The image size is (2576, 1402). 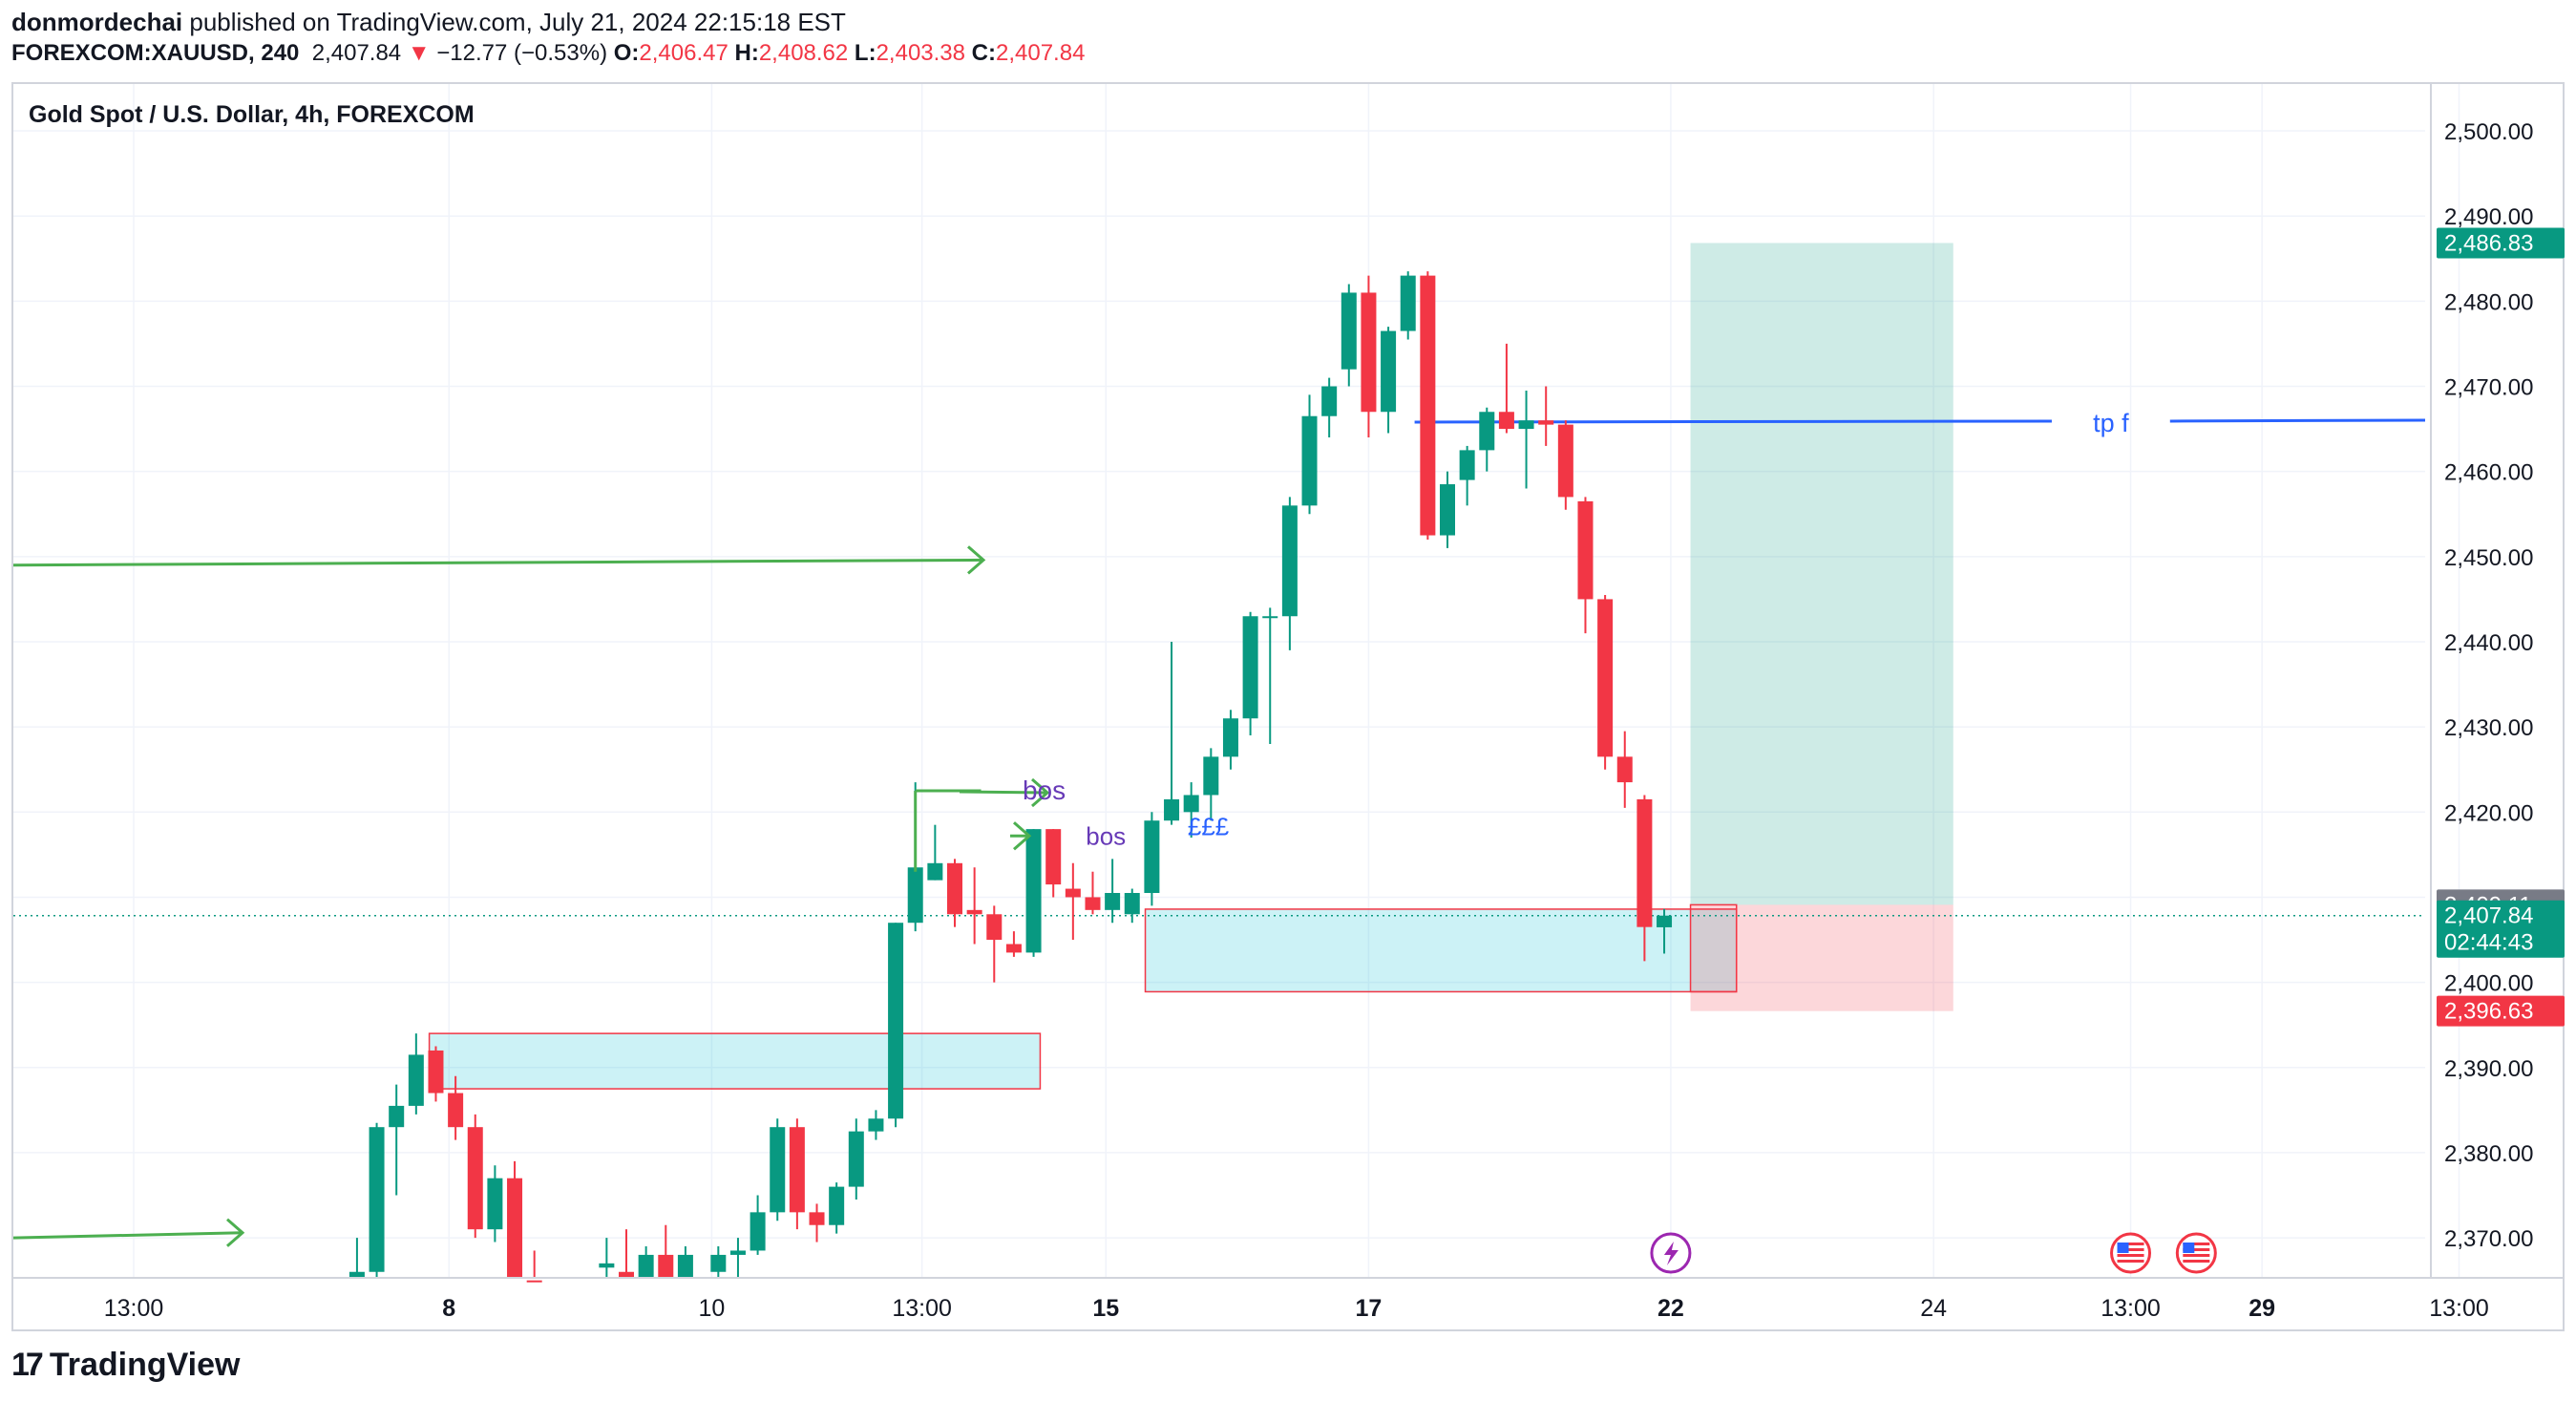 I want to click on lightning-glyph, so click(x=1671, y=1253).